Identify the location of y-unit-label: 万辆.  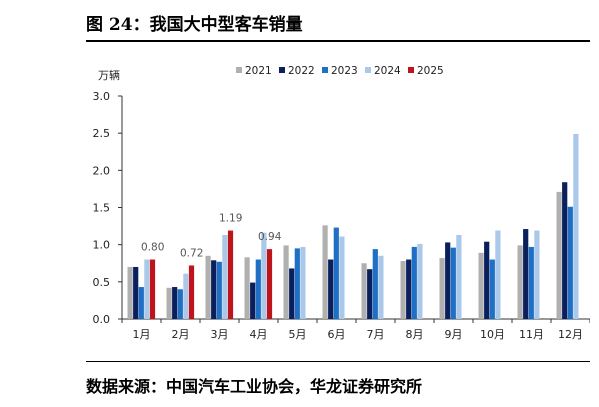
(109, 75).